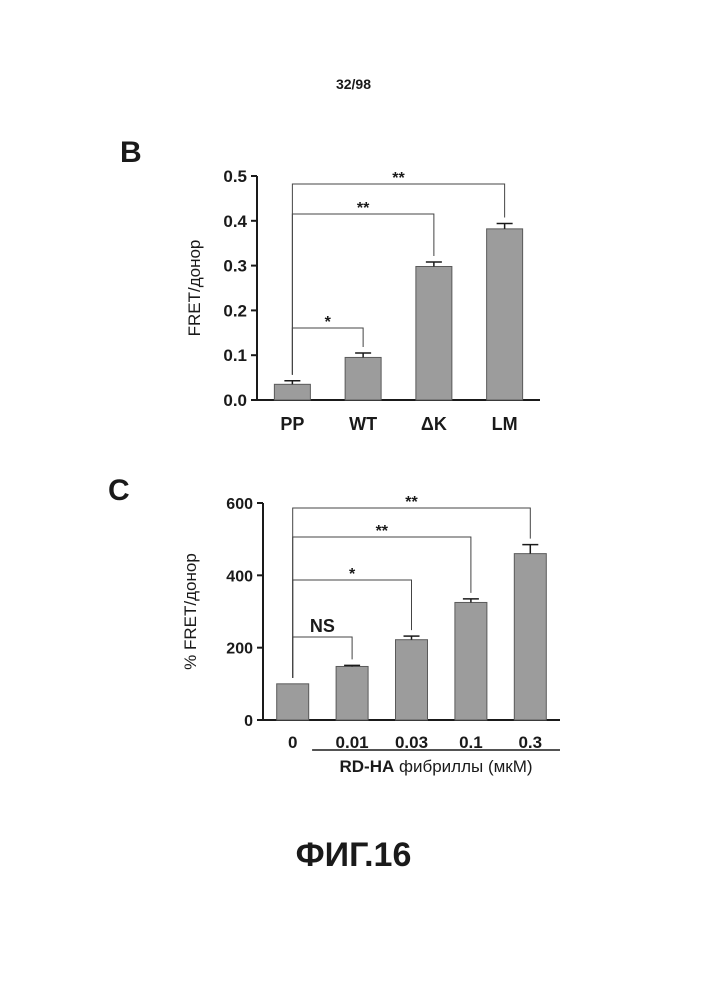 Image resolution: width=707 pixels, height=1000 pixels. Describe the element at coordinates (367, 766) in the screenshot. I see `x-axis-label-bold: RD-HA` at that location.